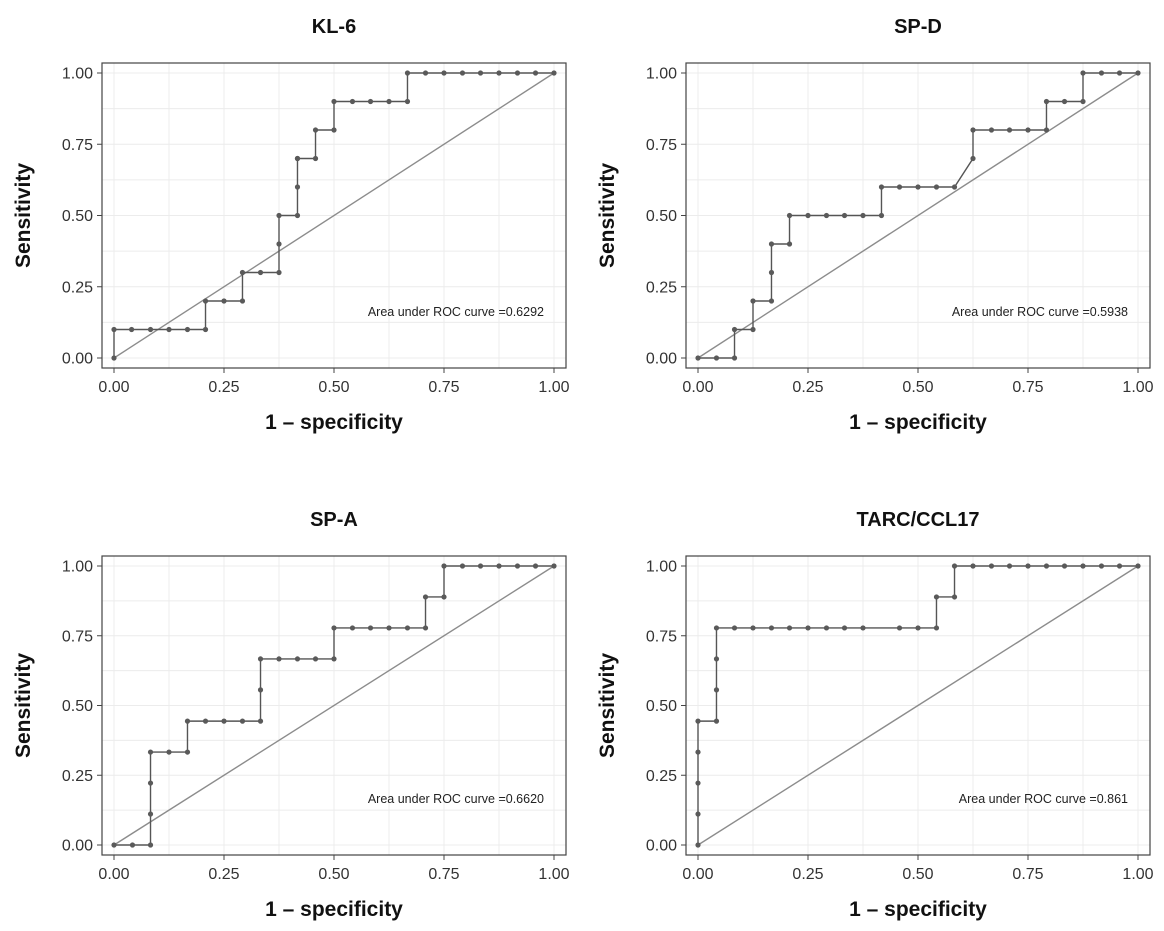  Describe the element at coordinates (918, 520) in the screenshot. I see `chart-title: TARC/CCL17` at that location.